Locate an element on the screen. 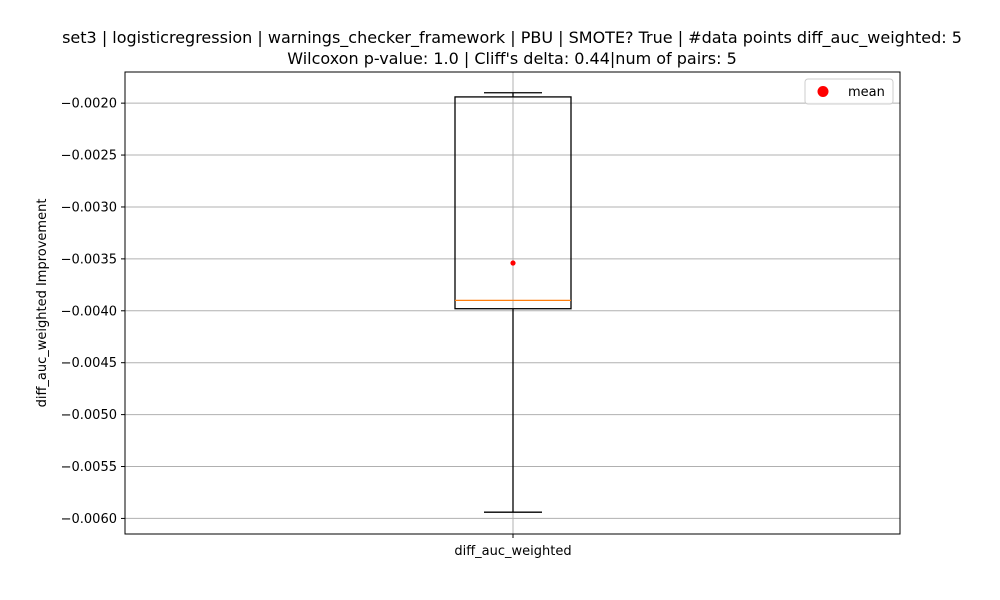  y-tick-label: −0.0055 is located at coordinates (89, 467).